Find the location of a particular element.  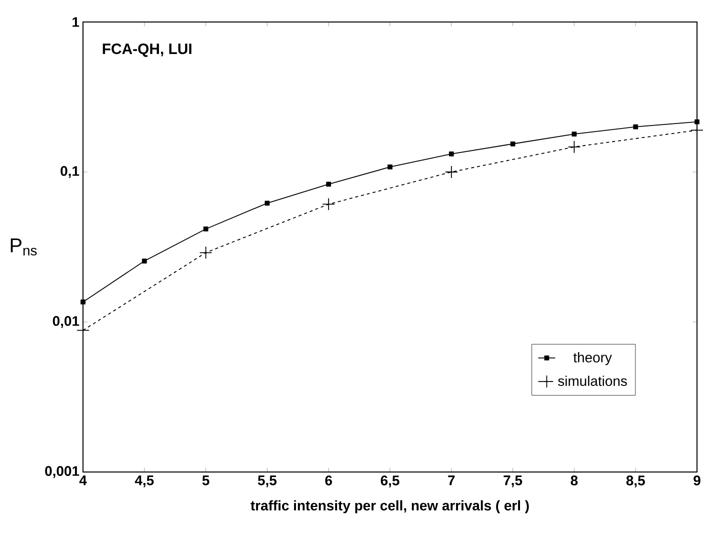

x-tick-label: 5 is located at coordinates (206, 481).